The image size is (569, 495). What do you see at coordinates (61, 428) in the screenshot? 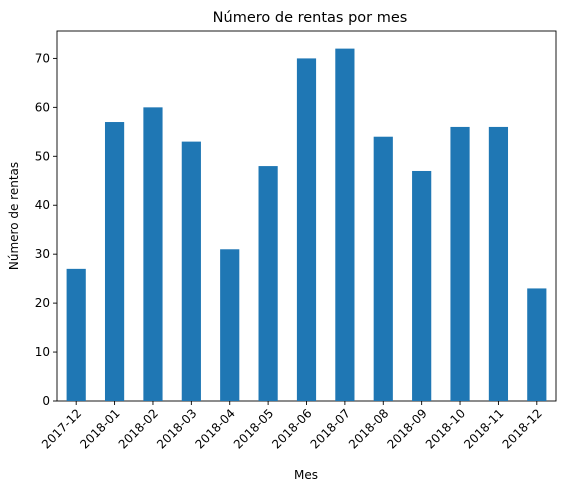
I see `x-tick-label: 2017-12` at bounding box center [61, 428].